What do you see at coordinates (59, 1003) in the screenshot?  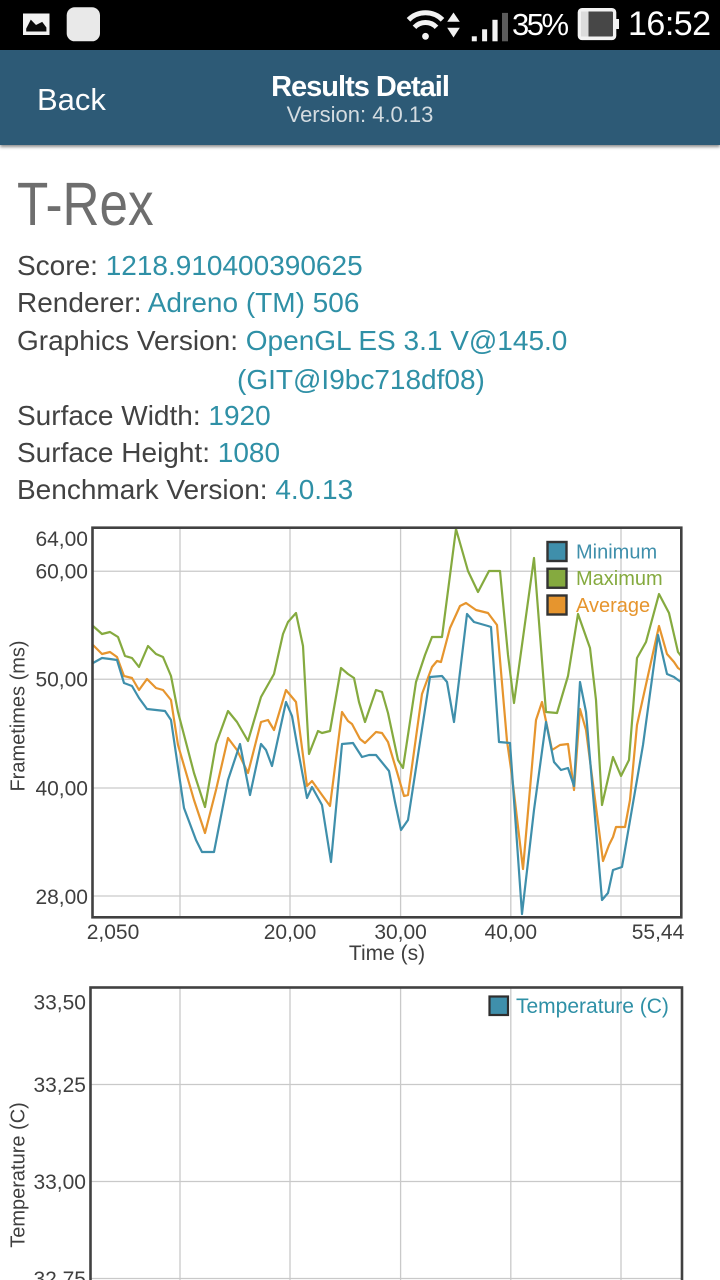 I see `svg-text: 33,50` at bounding box center [59, 1003].